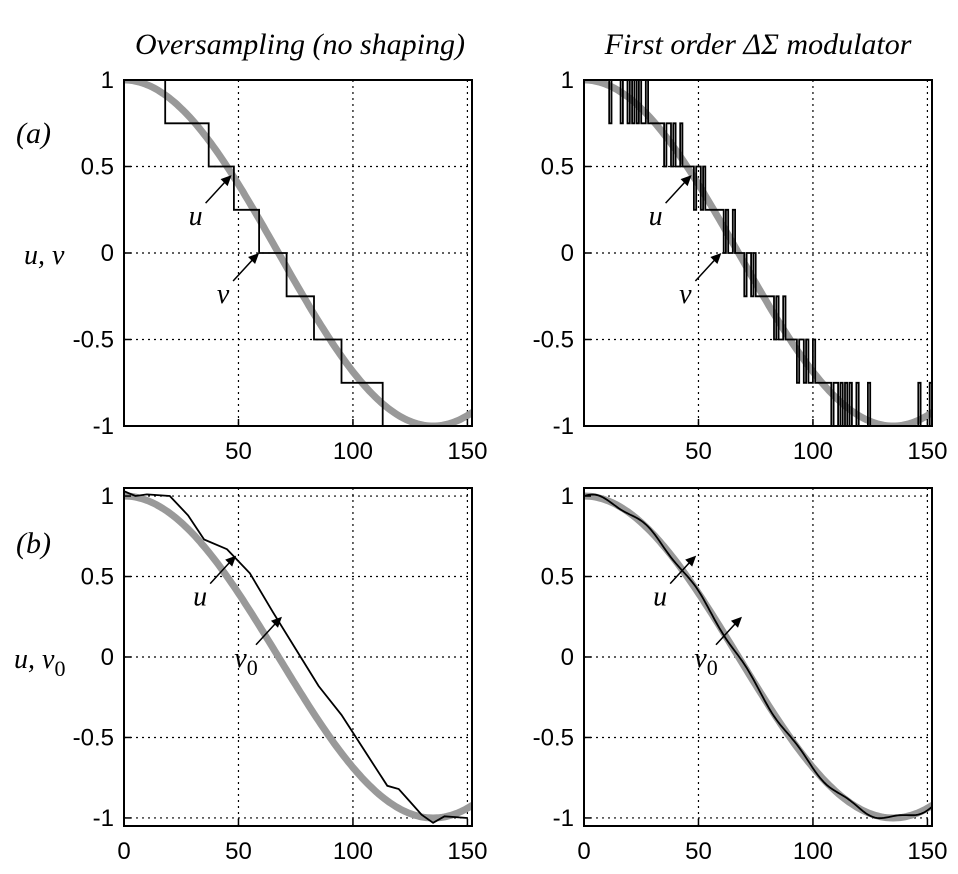 This screenshot has height=874, width=958. I want to click on y-axis-label-a-text: u, v, so click(44, 255).